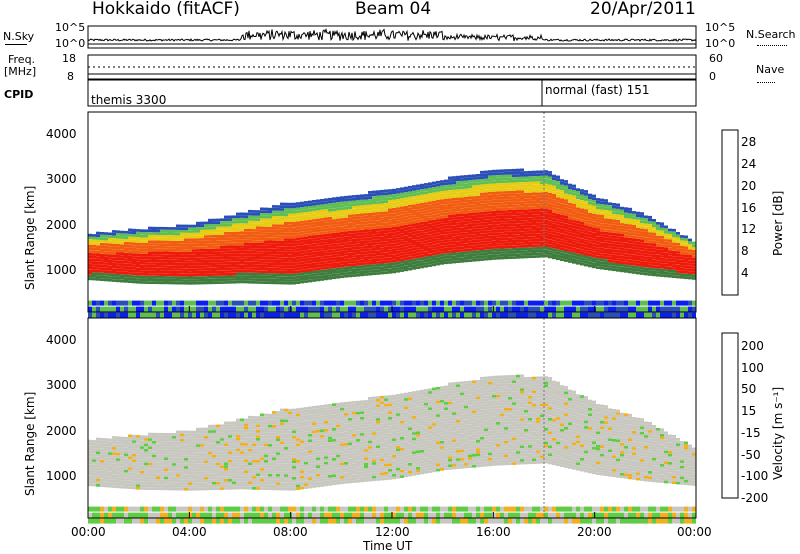 Image resolution: width=800 pixels, height=554 pixels. What do you see at coordinates (720, 43) in the screenshot?
I see `nsearch-tick-bottom: 10^0` at bounding box center [720, 43].